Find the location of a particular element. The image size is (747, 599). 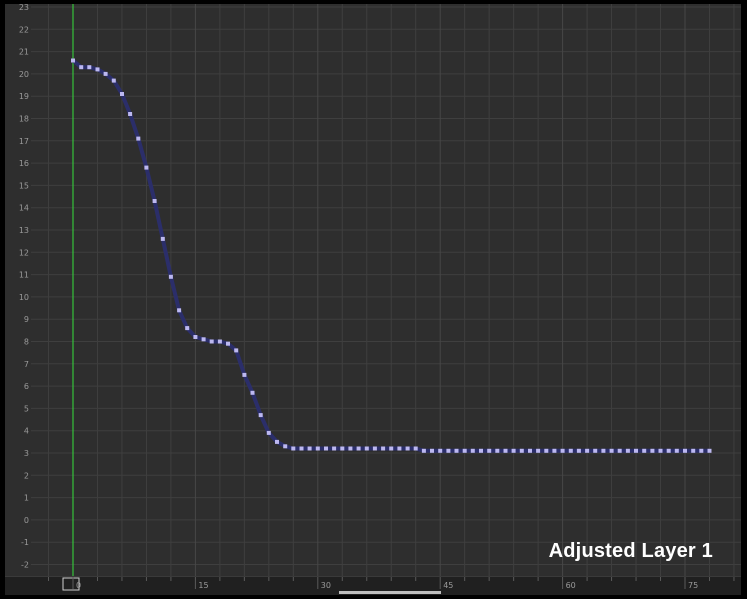

y-tick-label: 14 is located at coordinates (24, 208).